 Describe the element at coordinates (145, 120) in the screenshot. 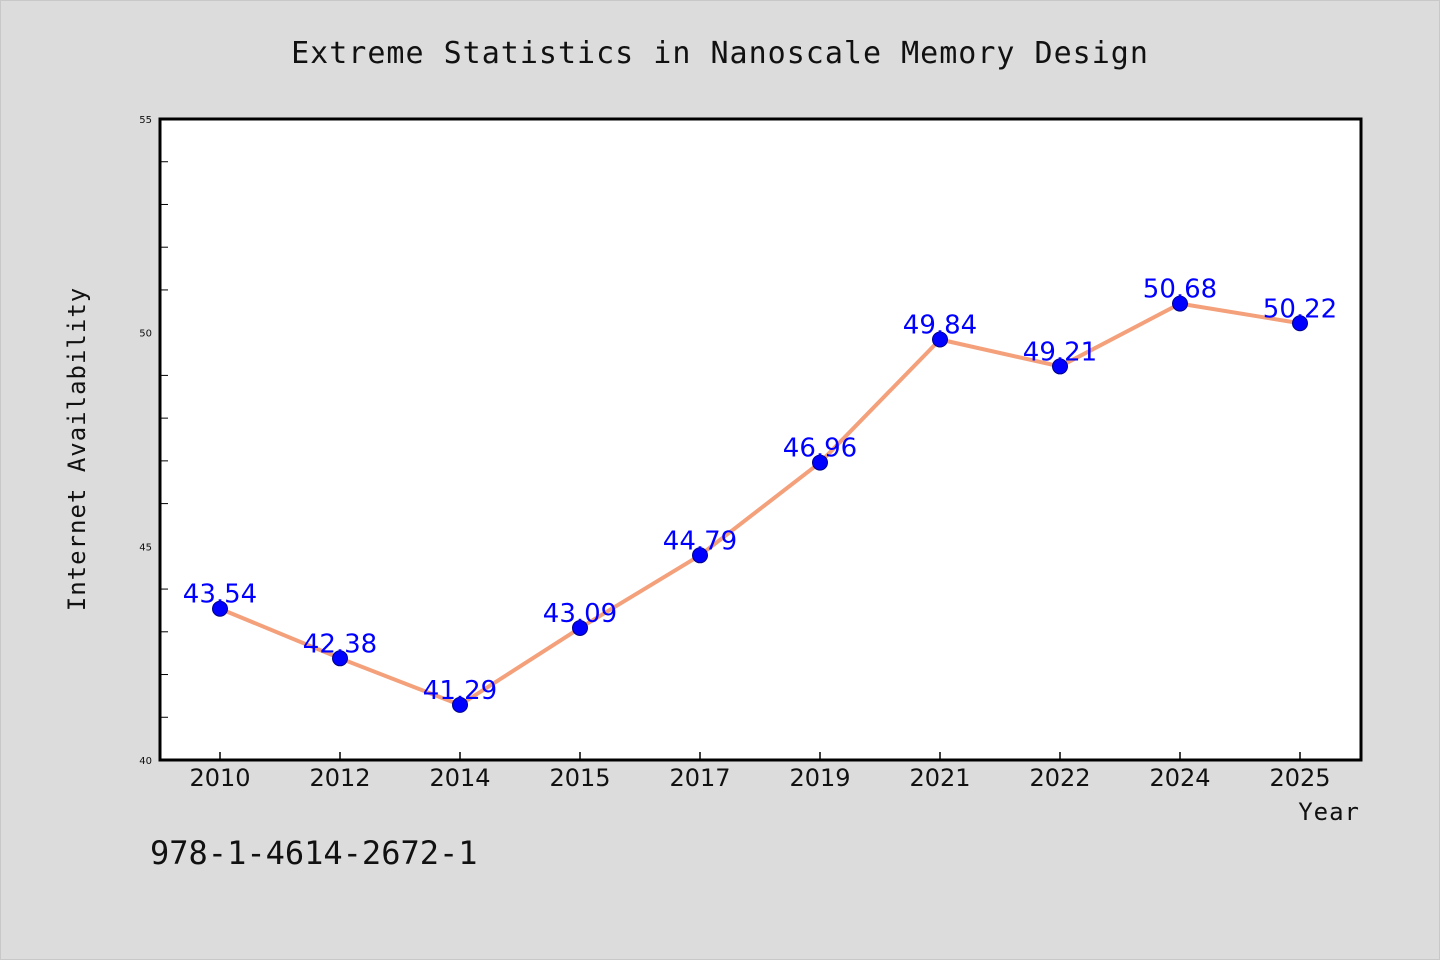

I see `y-tick-label: 55` at that location.